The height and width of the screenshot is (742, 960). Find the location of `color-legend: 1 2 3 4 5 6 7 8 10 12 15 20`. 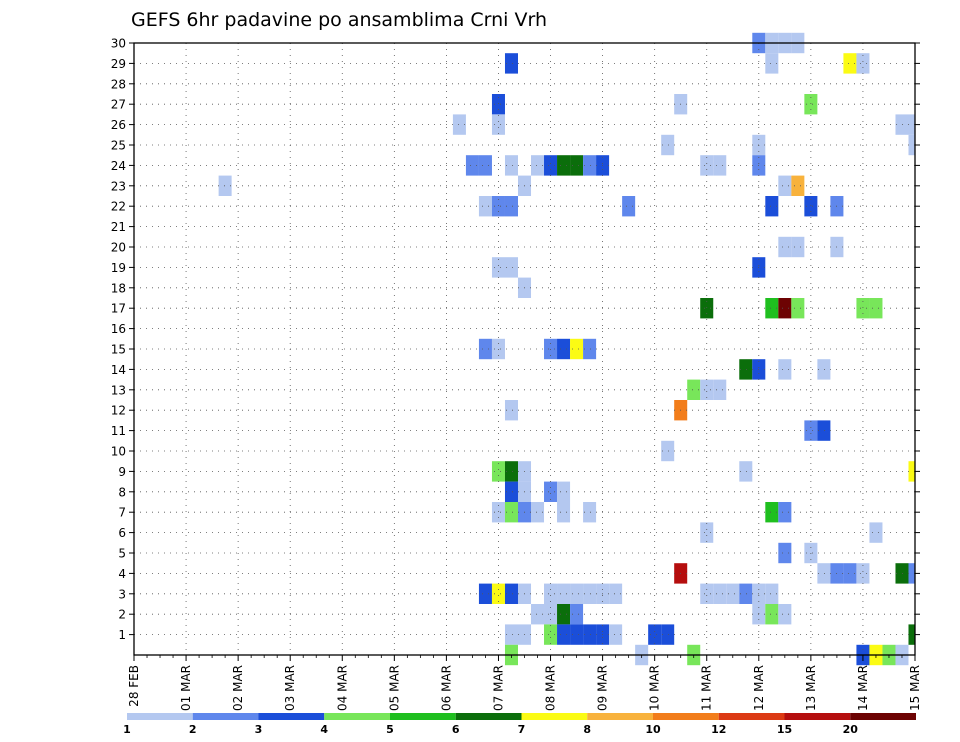

color-legend: 1 2 3 4 5 6 7 8 10 12 15 20 is located at coordinates (519, 724).